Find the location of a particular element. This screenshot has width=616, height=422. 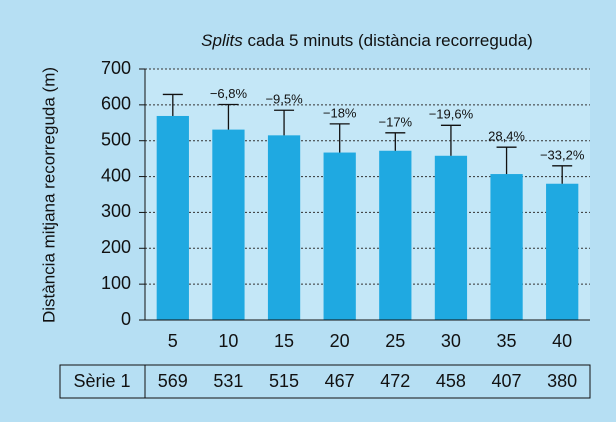

table-cell: 467 is located at coordinates (340, 381).